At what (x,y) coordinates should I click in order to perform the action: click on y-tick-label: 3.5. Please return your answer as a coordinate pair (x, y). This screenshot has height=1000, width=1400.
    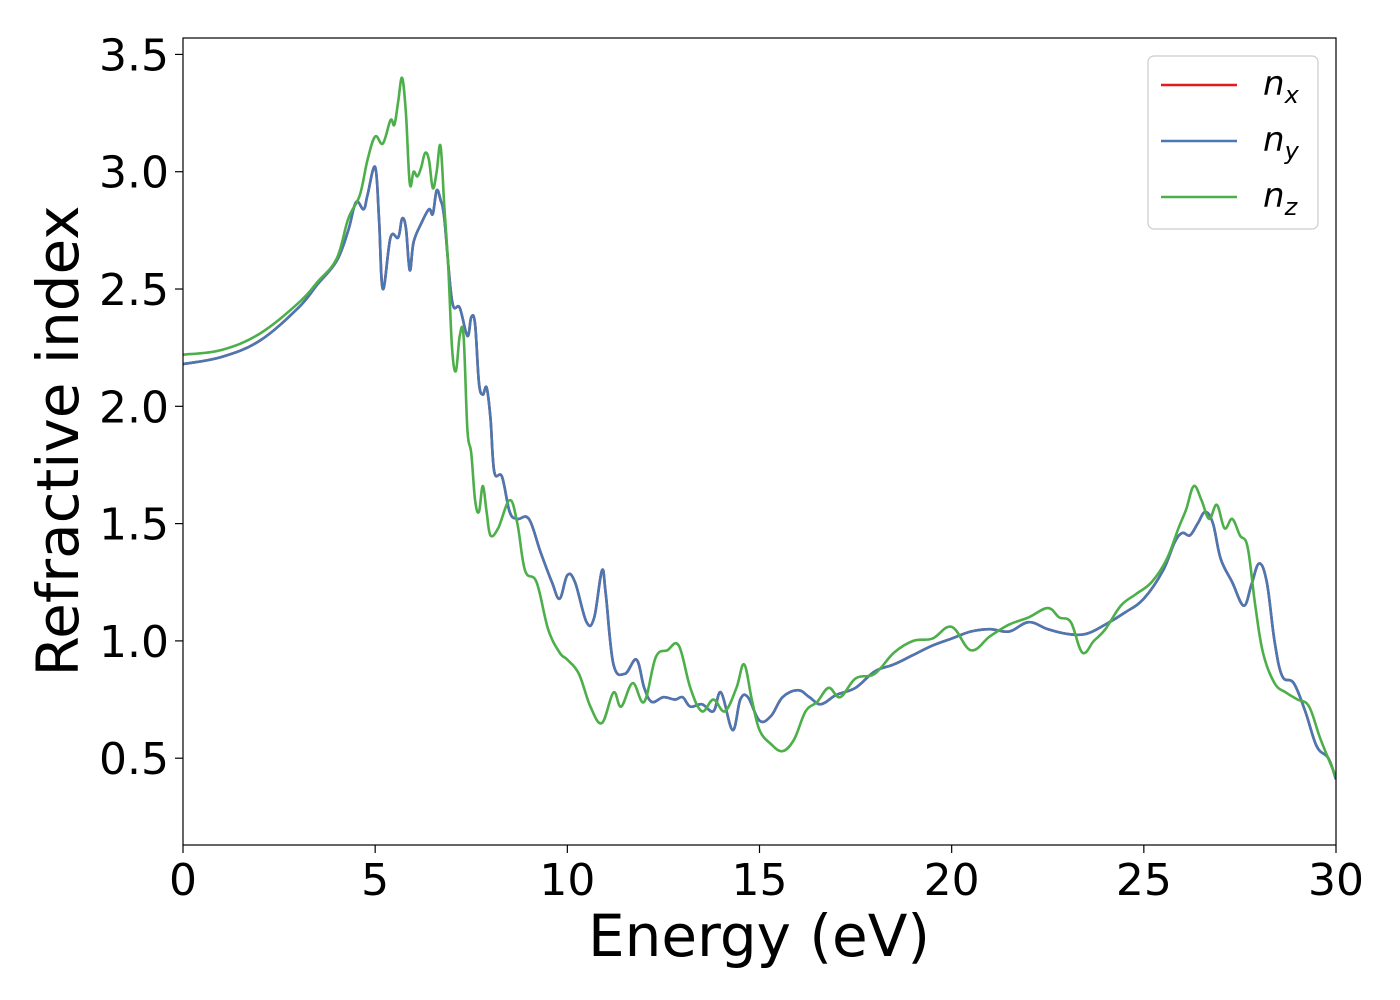
    Looking at the image, I should click on (134, 55).